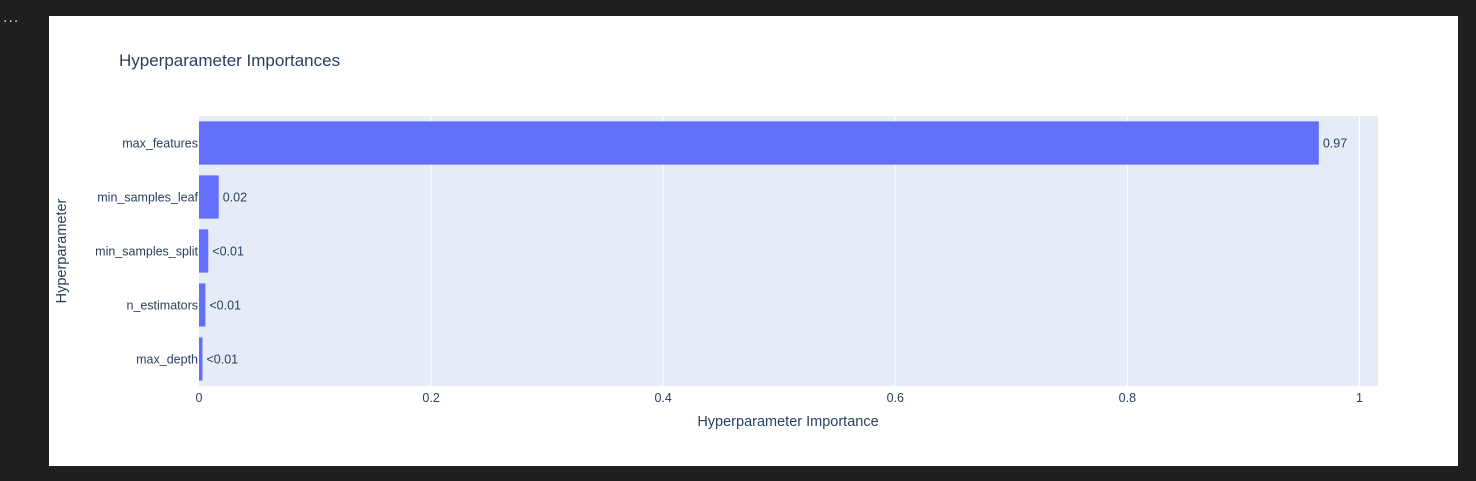  Describe the element at coordinates (1335, 144) in the screenshot. I see `bar-value-label: 0.97` at that location.